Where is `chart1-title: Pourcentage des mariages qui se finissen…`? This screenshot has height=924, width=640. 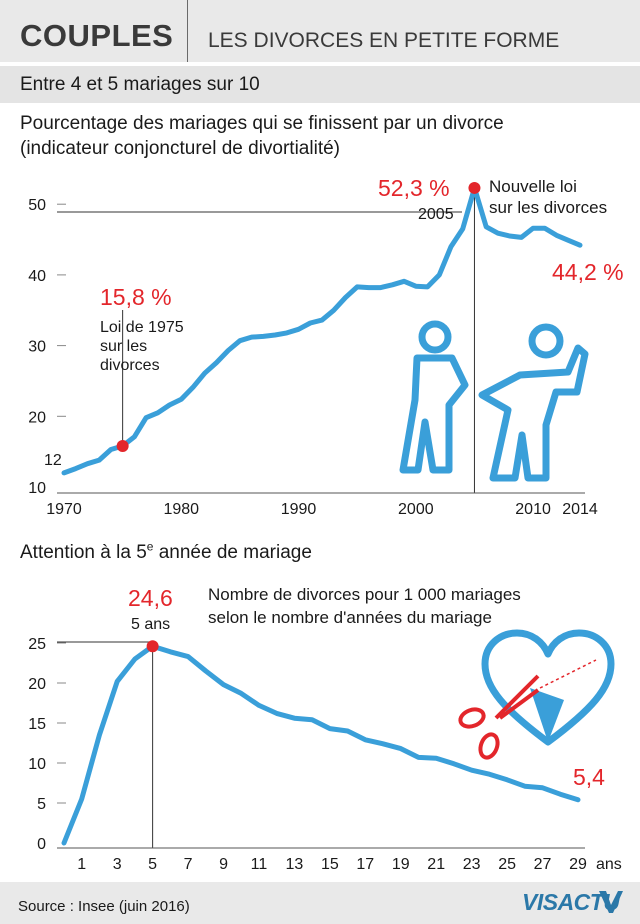 chart1-title: Pourcentage des mariages qui se finissen… is located at coordinates (262, 123).